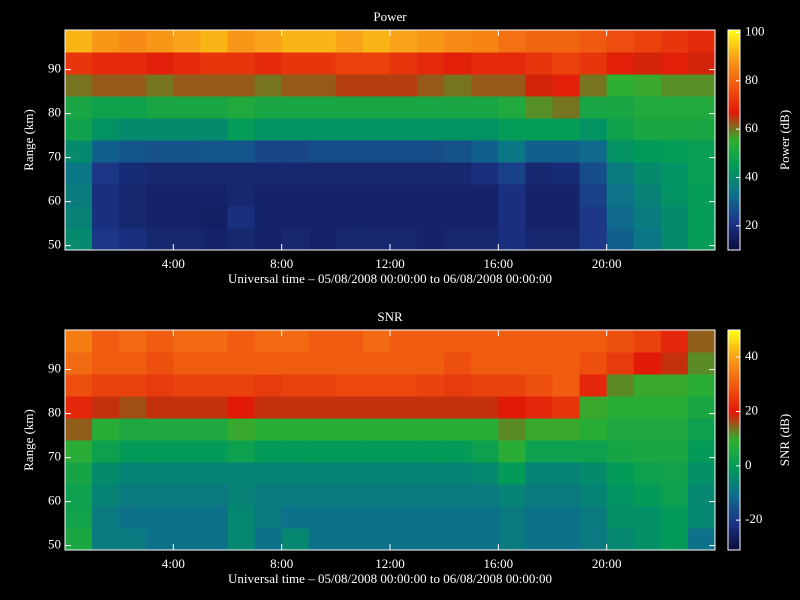 This screenshot has height=600, width=800. What do you see at coordinates (753, 518) in the screenshot?
I see `colorbar-tick-label: -20` at bounding box center [753, 518].